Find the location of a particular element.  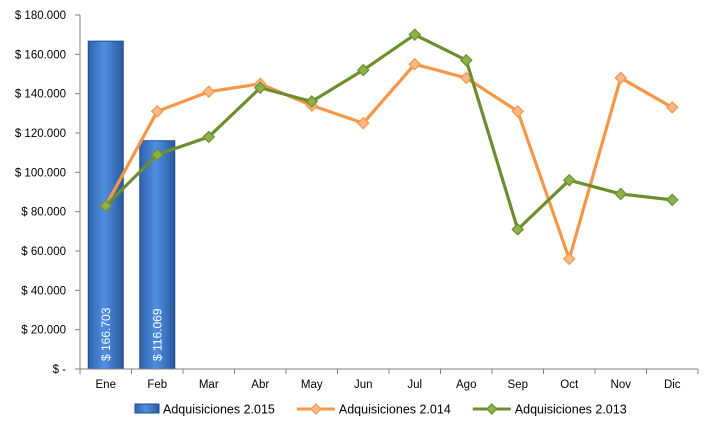

x-tick-label: Dic is located at coordinates (672, 385).